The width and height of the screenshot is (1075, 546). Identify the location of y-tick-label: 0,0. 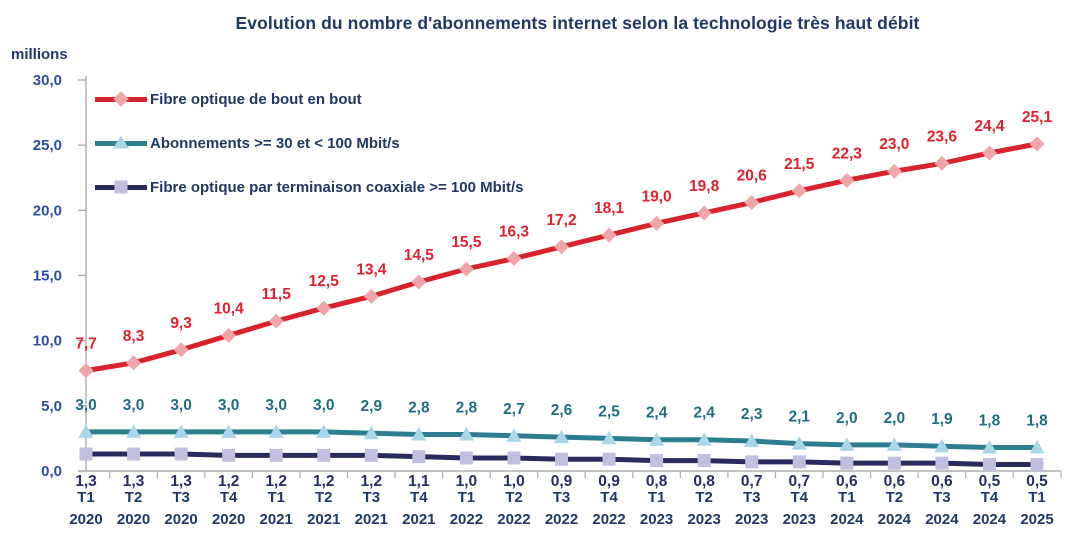
(51, 471).